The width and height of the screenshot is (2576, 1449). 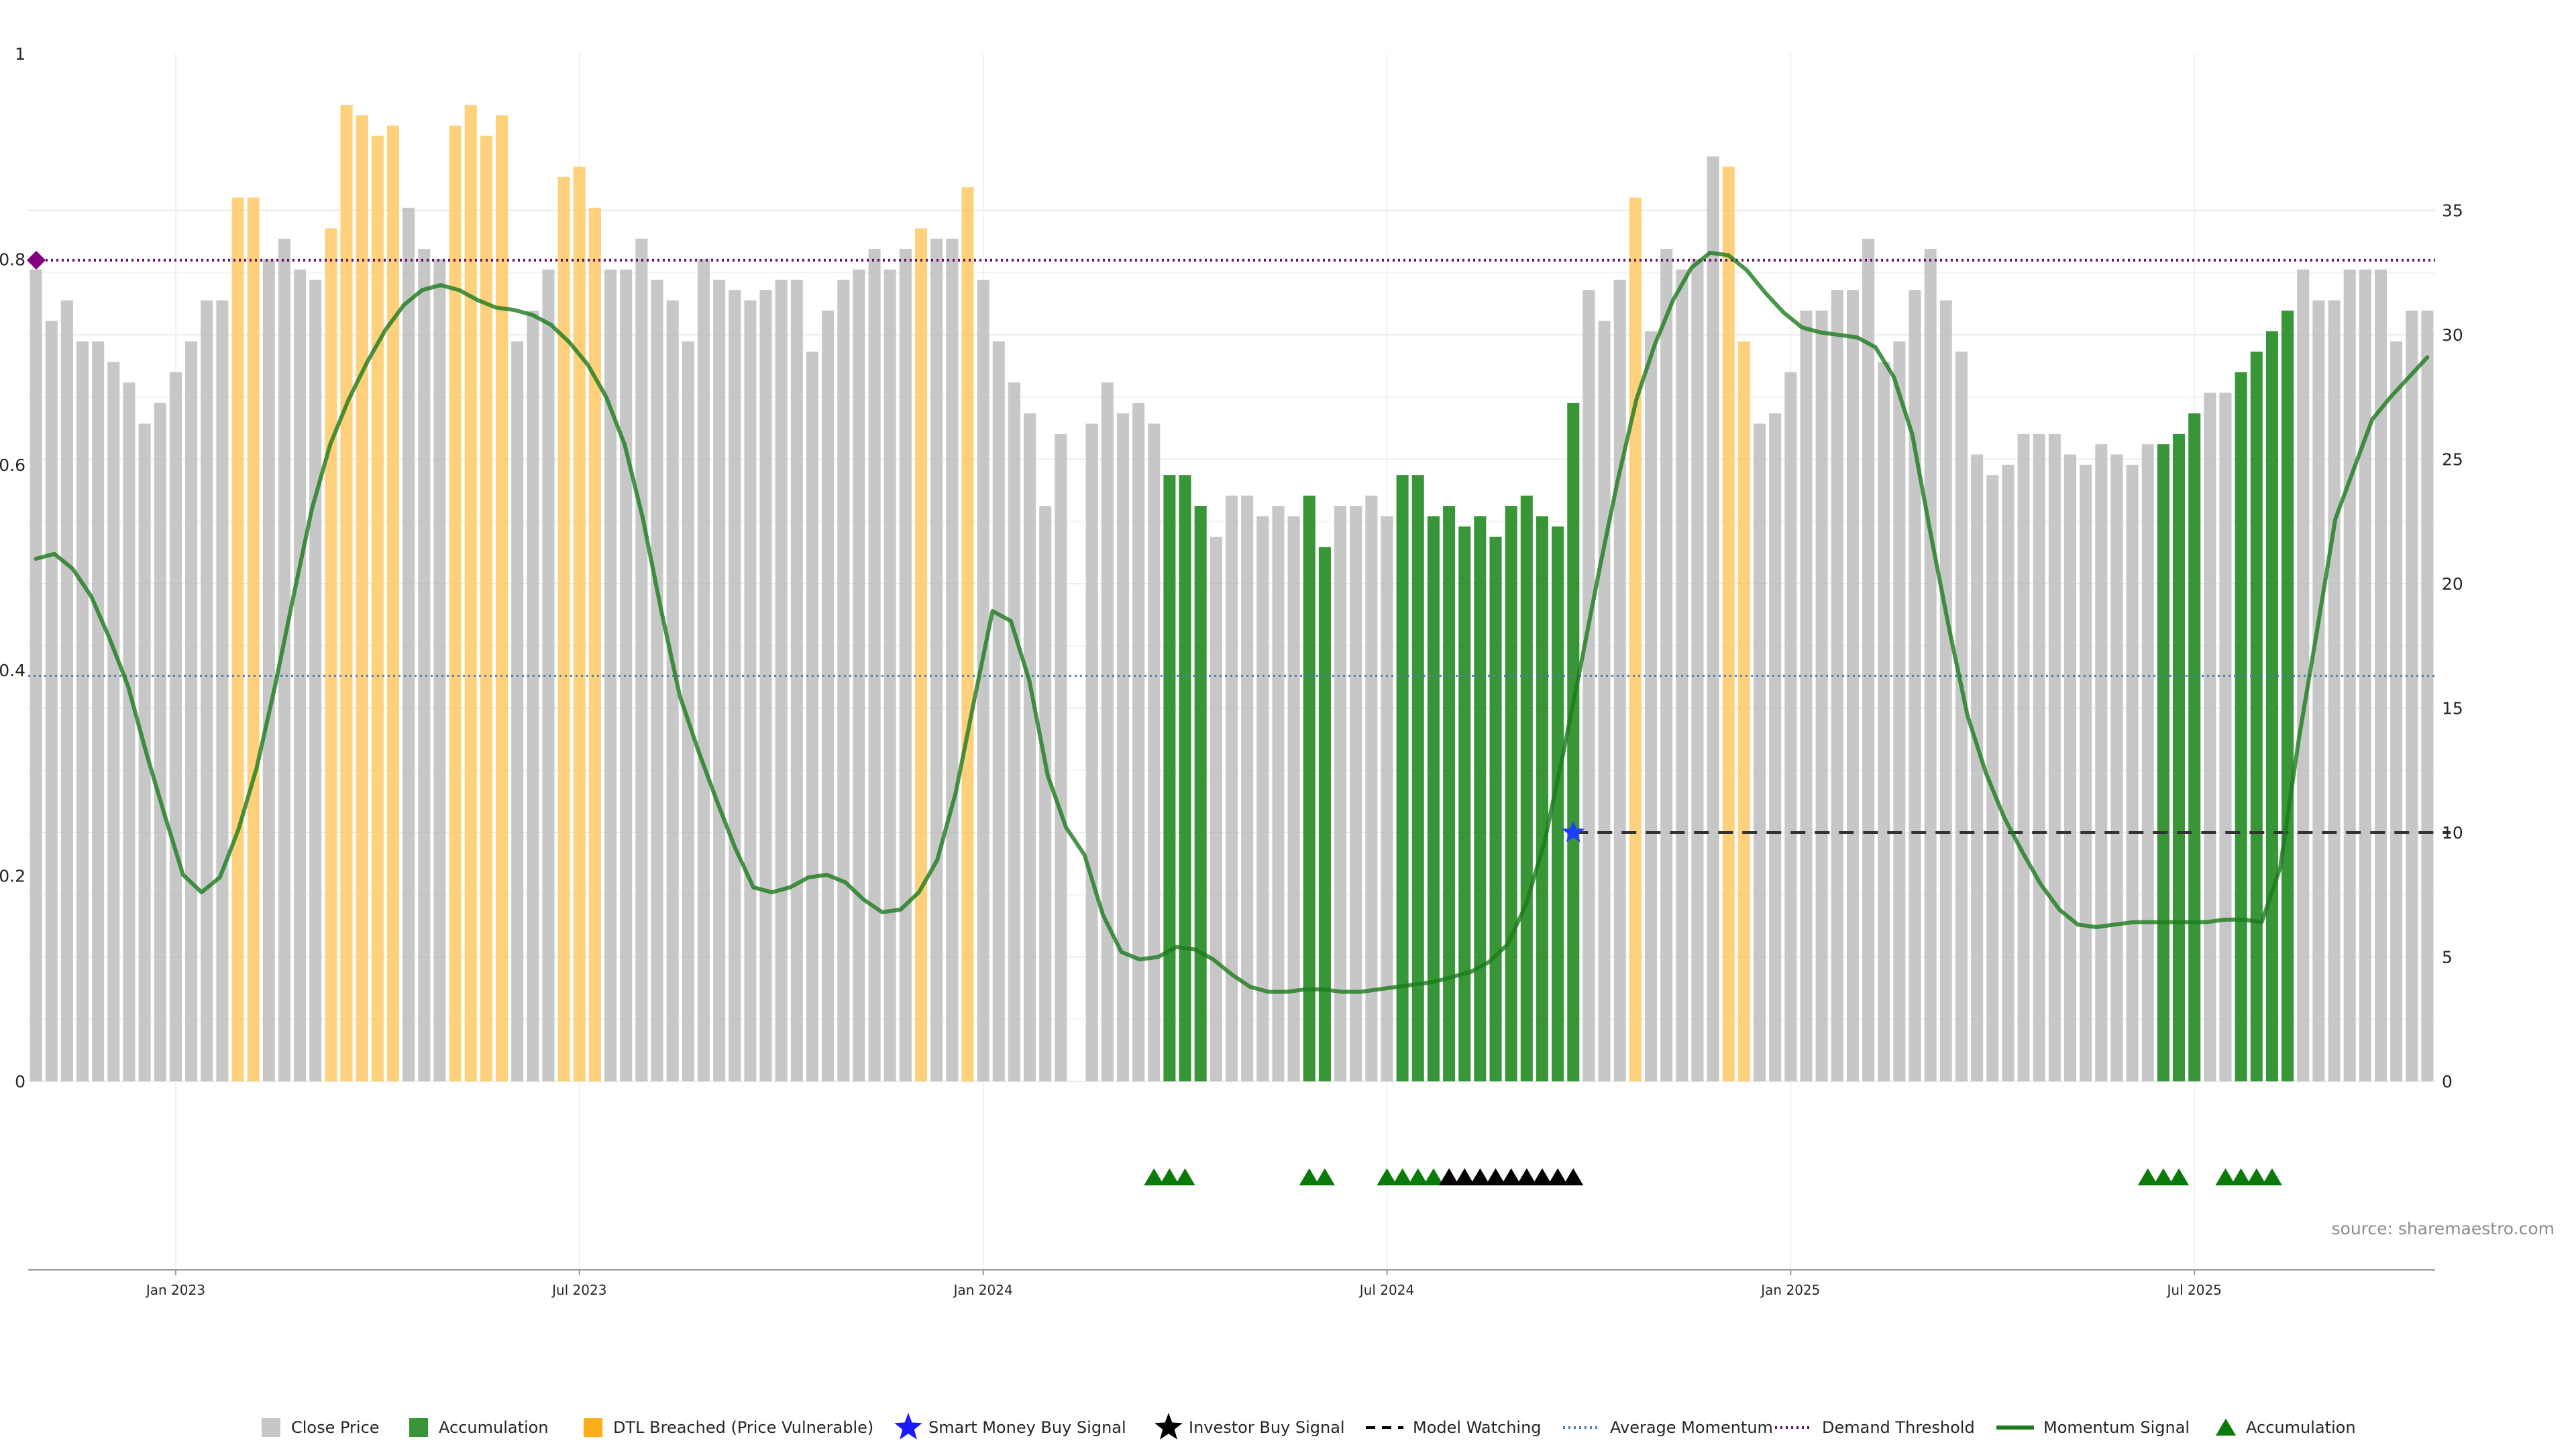 What do you see at coordinates (743, 1427) in the screenshot?
I see `legend-label: DTL Breached (Price Vulnerable)` at bounding box center [743, 1427].